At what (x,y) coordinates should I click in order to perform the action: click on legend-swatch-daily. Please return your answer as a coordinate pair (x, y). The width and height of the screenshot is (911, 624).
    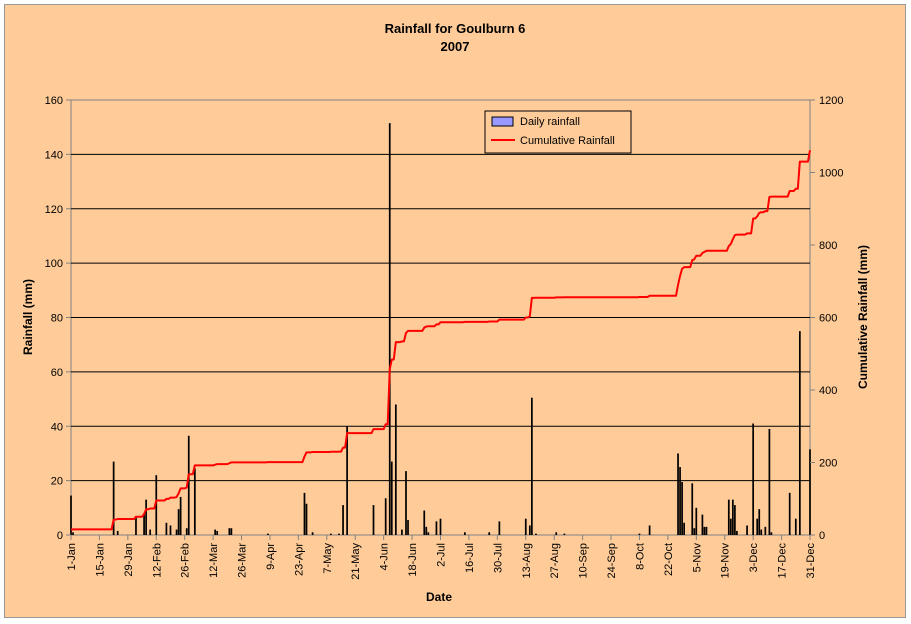
    Looking at the image, I should click on (502, 121).